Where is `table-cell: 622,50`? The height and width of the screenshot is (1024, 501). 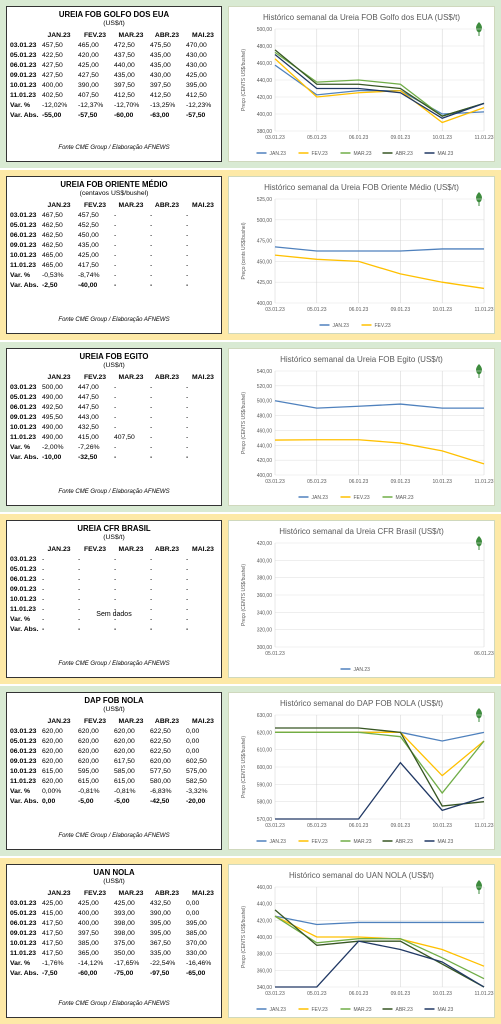
table-cell: 622,50 is located at coordinates (160, 741).